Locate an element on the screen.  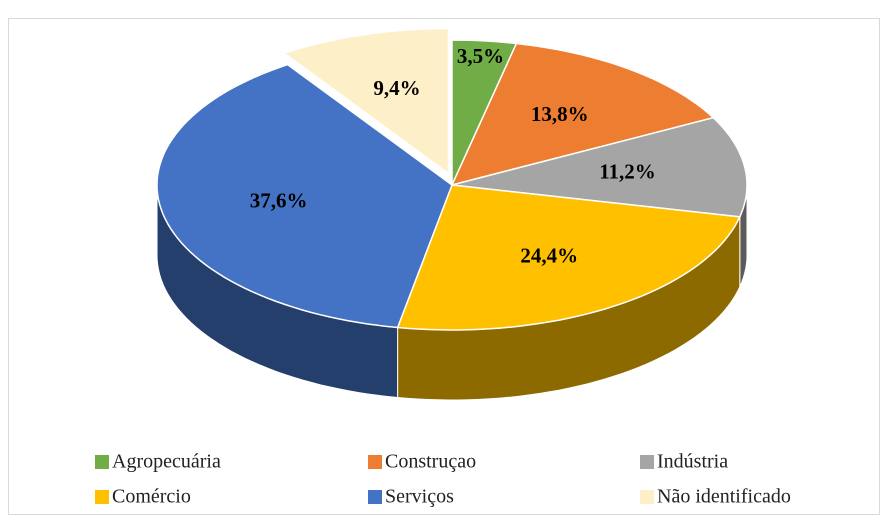
data-label: 37,6% is located at coordinates (279, 200).